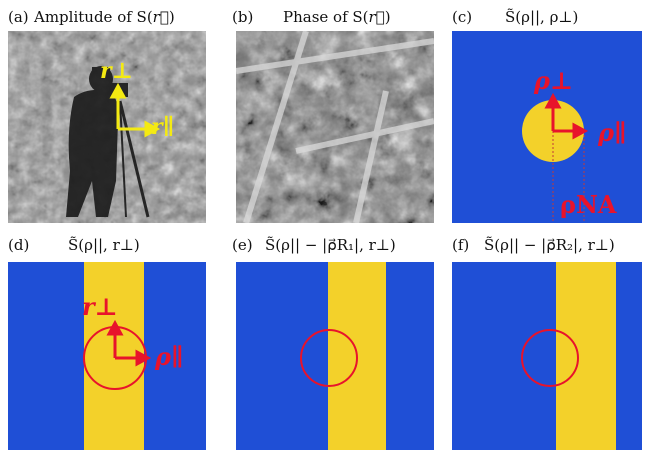 This screenshot has height=452, width=646. Describe the element at coordinates (542, 17) in the screenshot. I see `panel-c-title: S̃(ρ||, ρ⊥)` at that location.